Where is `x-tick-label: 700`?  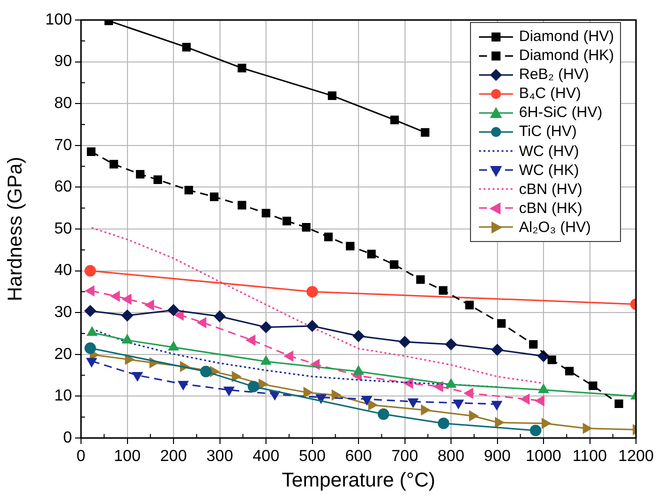 x-tick-label: 700 is located at coordinates (404, 457).